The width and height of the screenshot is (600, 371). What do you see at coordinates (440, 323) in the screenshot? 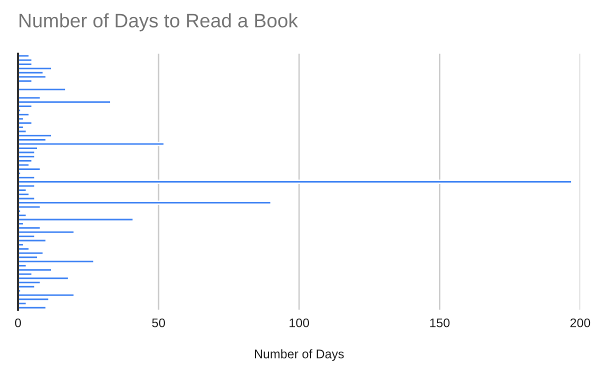
I see `x-tick-label: 150` at bounding box center [440, 323].